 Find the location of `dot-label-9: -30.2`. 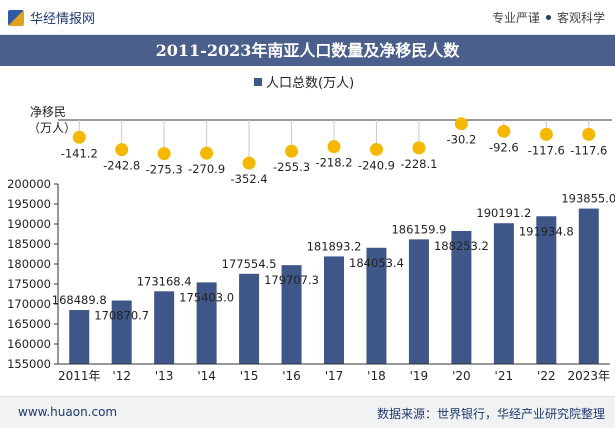

dot-label-9: -30.2 is located at coordinates (462, 140).